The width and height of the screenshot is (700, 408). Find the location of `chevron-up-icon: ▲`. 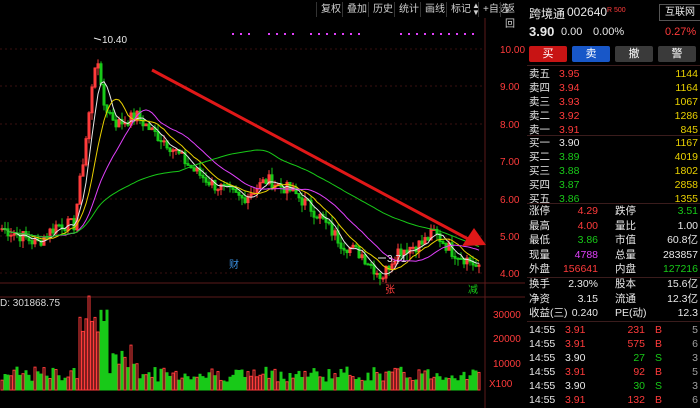

chevron-up-icon: ▲ is located at coordinates (476, 5).